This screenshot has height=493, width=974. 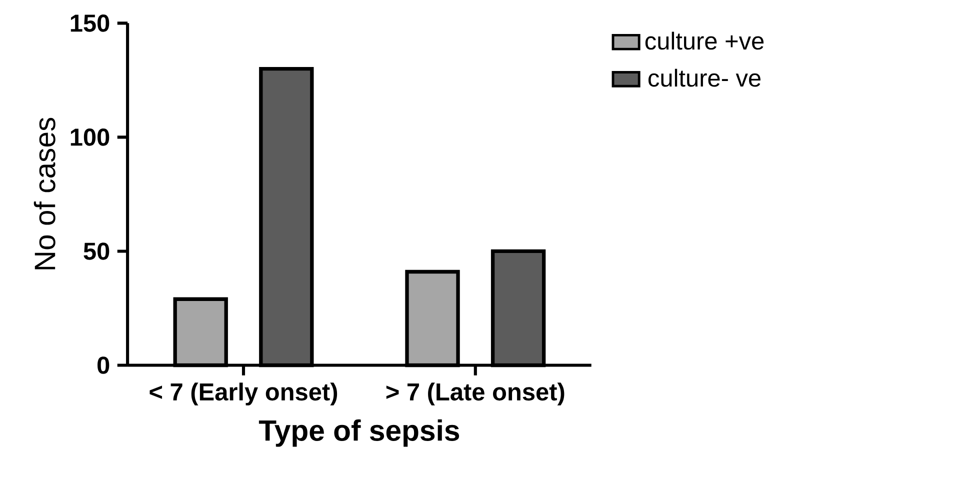 I want to click on x-tick-label: < 7 (Early onset), so click(x=244, y=394).